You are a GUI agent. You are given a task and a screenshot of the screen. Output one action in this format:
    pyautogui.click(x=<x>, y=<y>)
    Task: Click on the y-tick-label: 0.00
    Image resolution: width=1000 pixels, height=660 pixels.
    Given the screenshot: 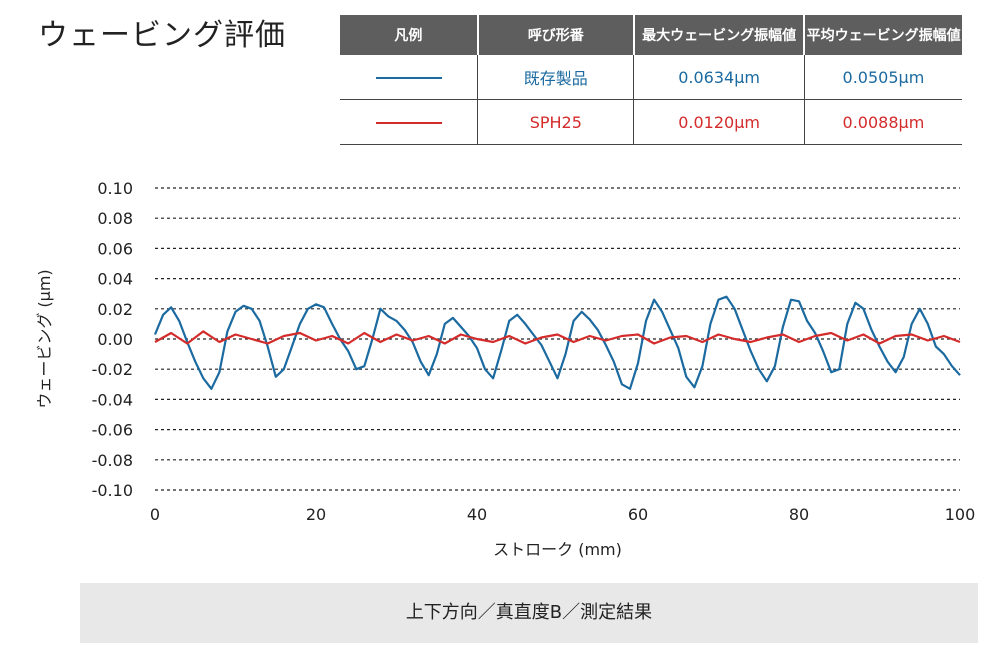 What is the action you would take?
    pyautogui.click(x=115, y=339)
    